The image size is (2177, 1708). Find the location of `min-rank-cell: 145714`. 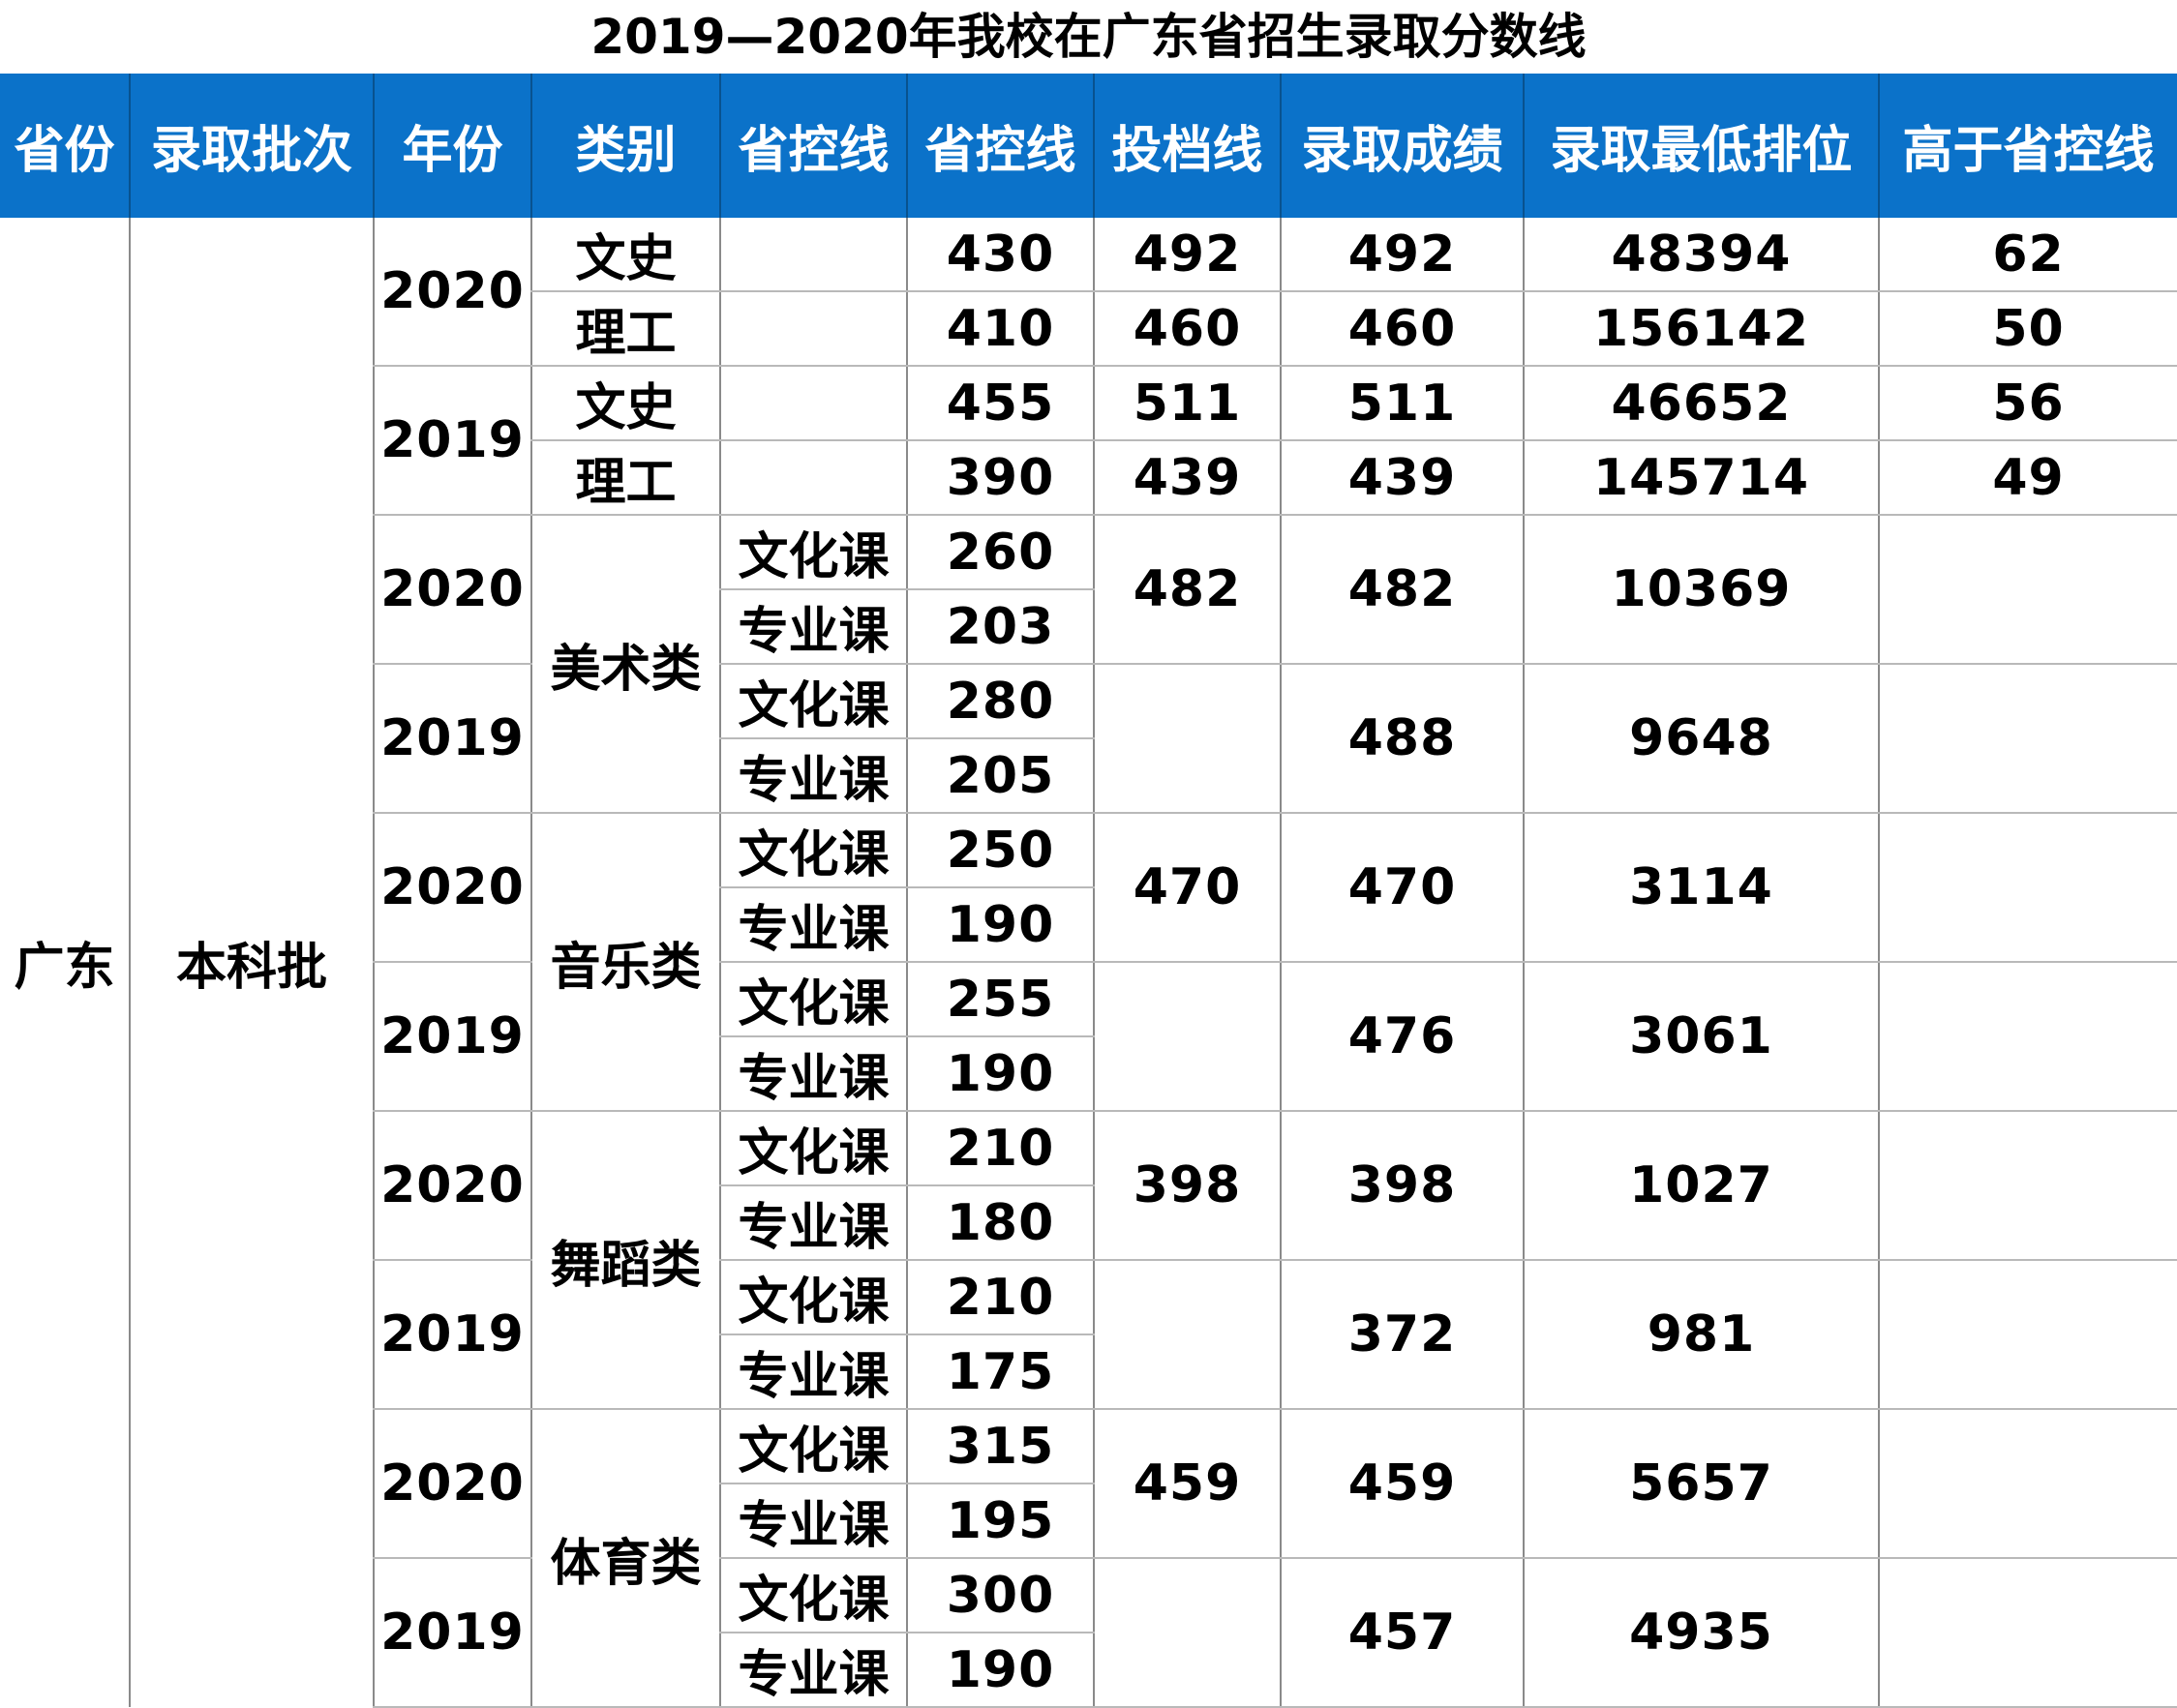

min-rank-cell: 145714 is located at coordinates (1701, 478).